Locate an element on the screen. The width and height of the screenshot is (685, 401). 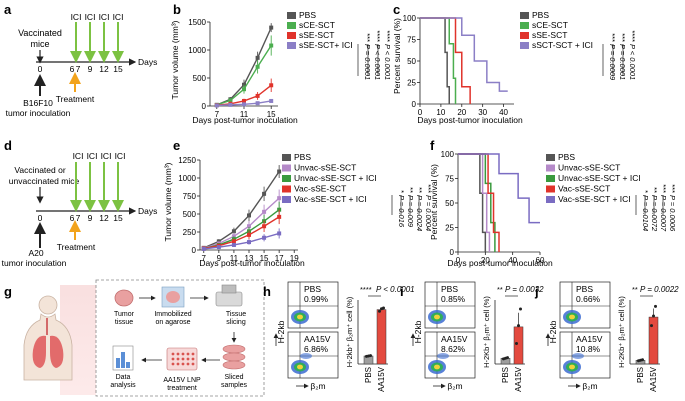
panel-a-tick-9: 9 is located at coordinates (90, 69).